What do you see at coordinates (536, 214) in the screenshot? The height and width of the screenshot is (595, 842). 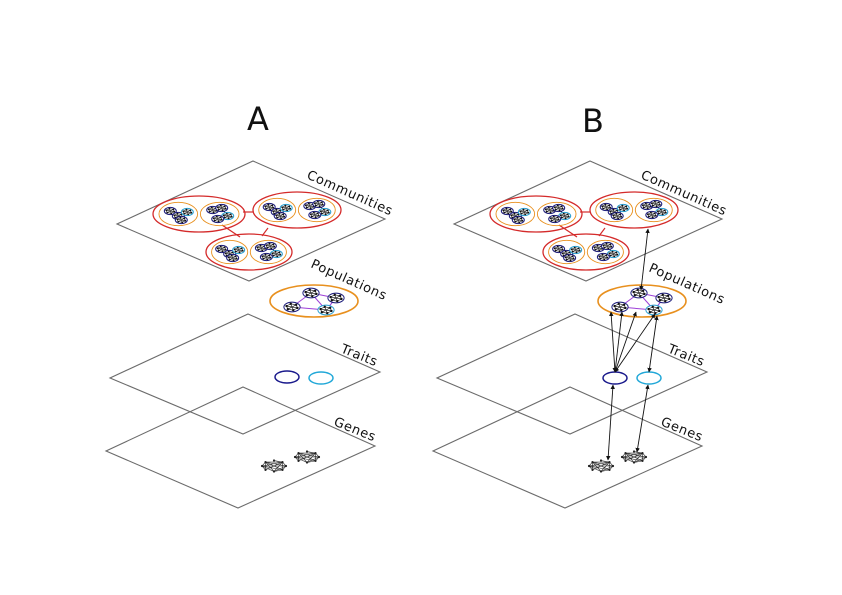 I see `community` at bounding box center [536, 214].